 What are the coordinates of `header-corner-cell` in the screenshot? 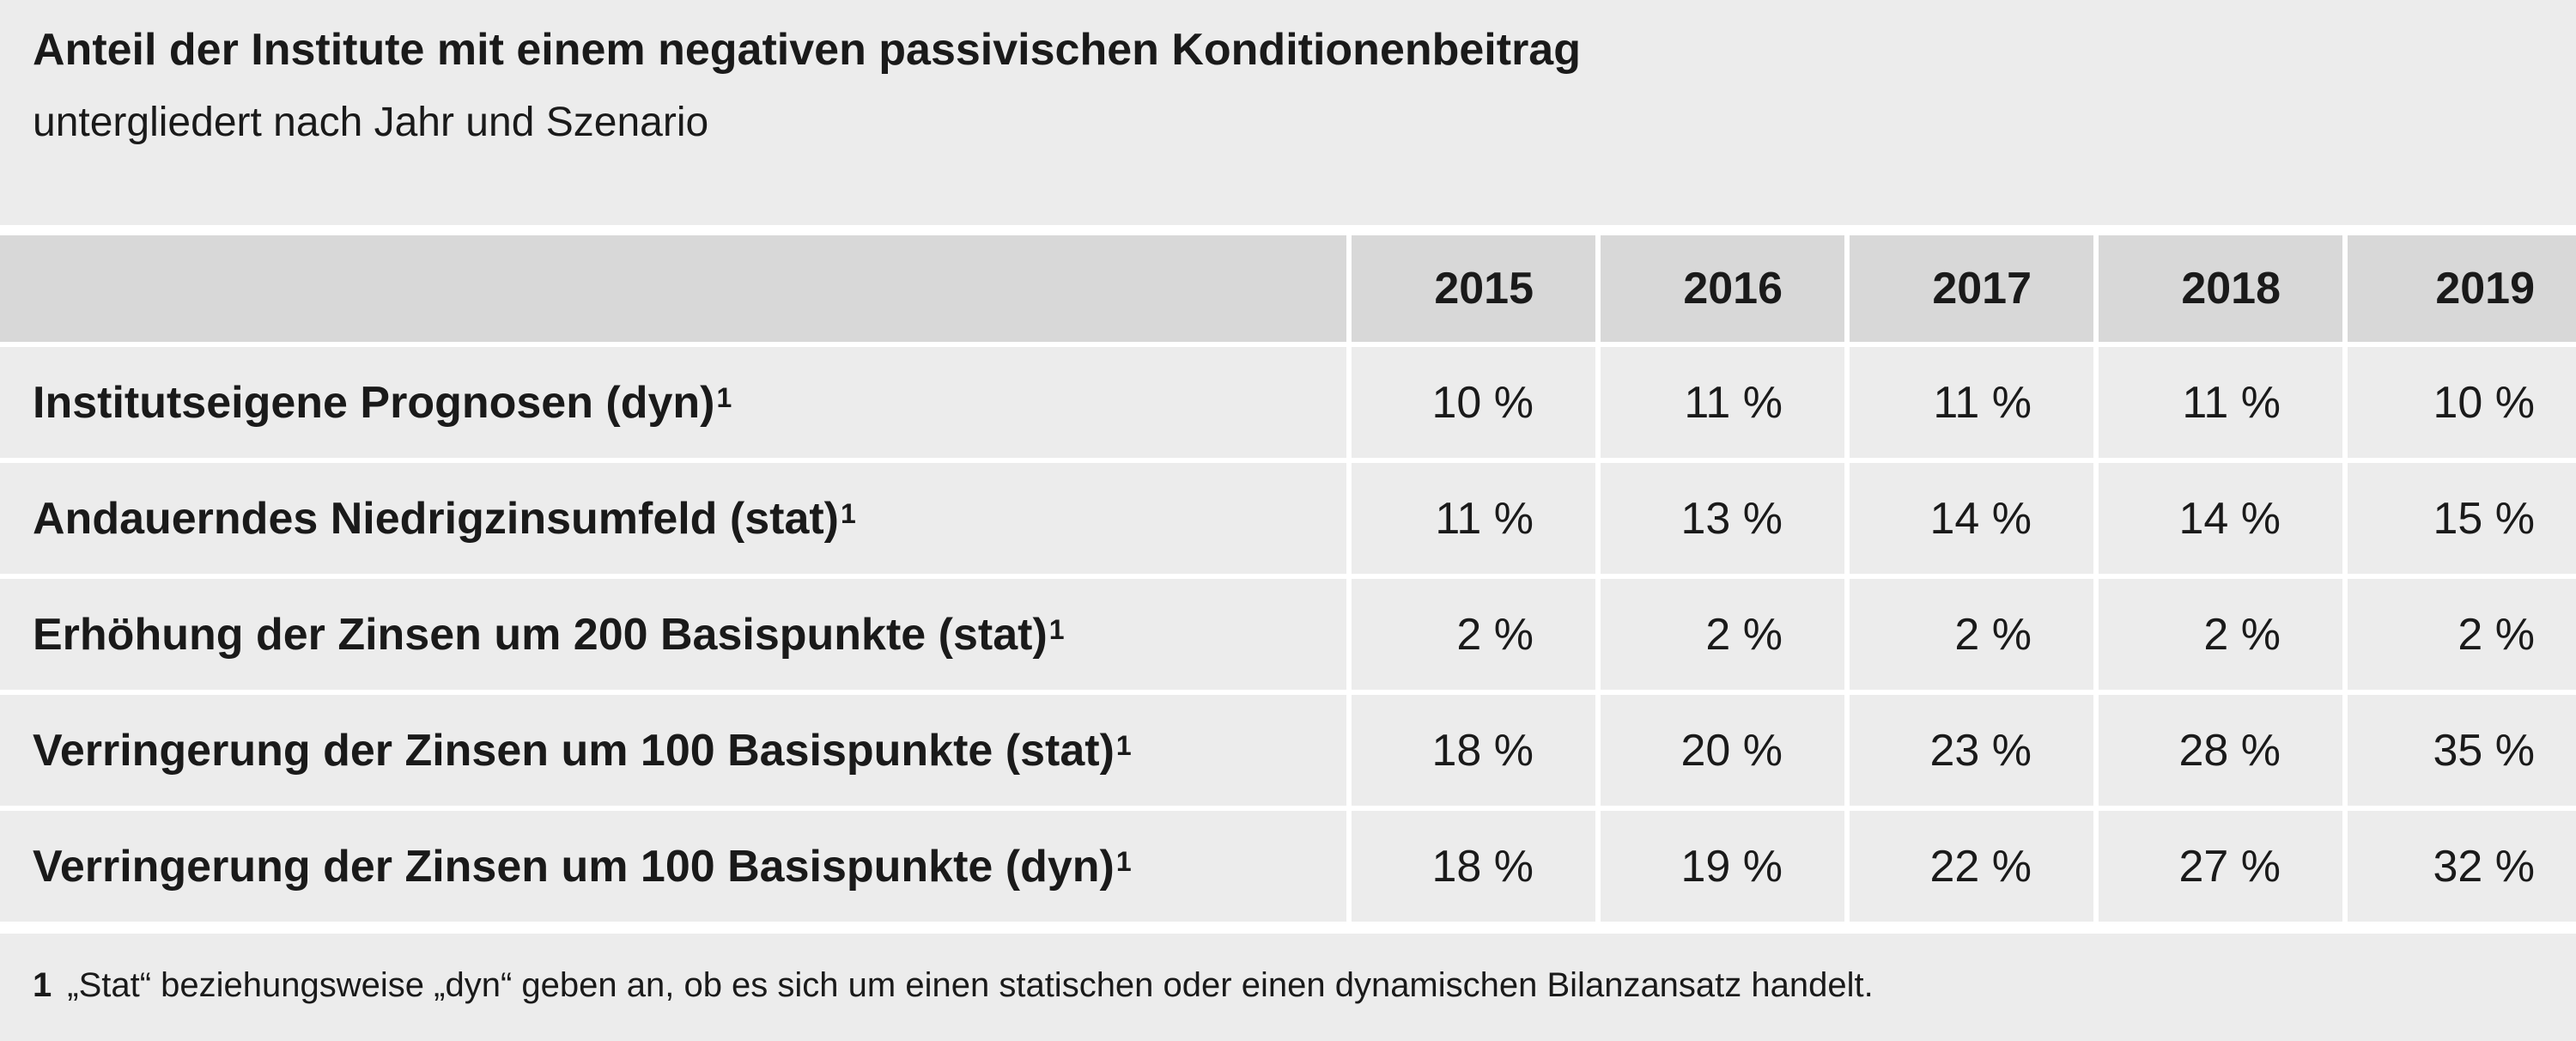 It's located at (673, 288).